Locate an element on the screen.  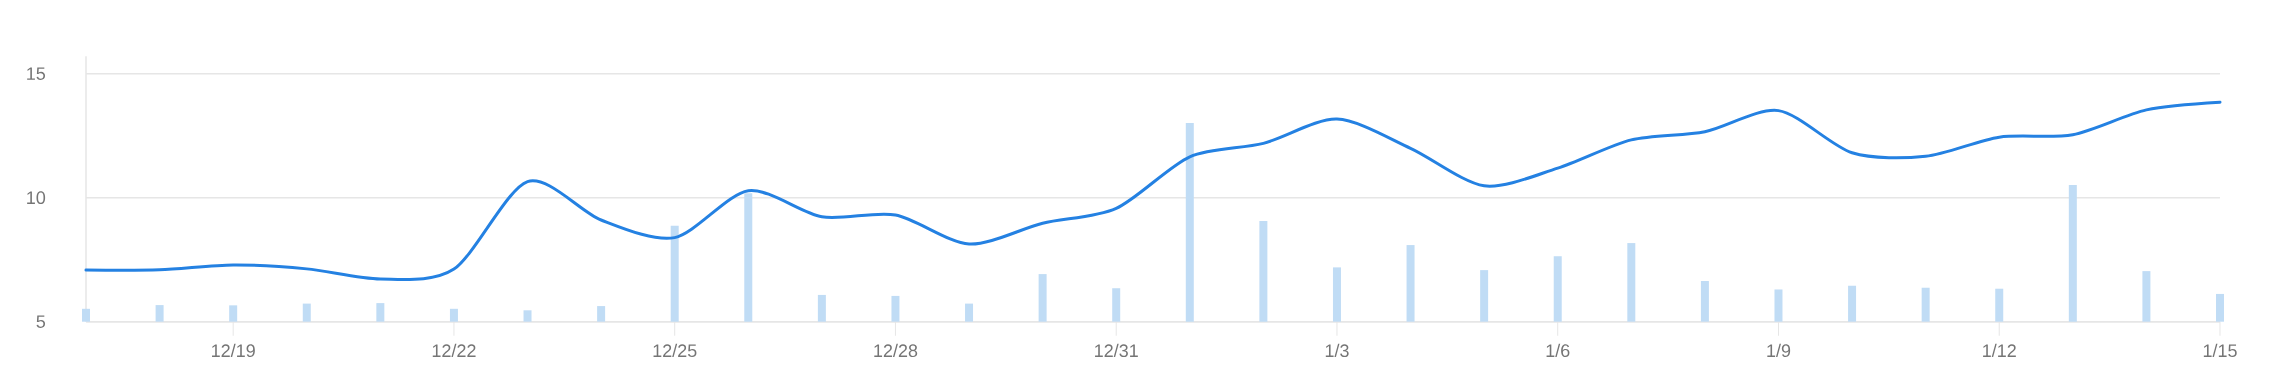
x-tick-label: 12/31 is located at coordinates (1116, 350).